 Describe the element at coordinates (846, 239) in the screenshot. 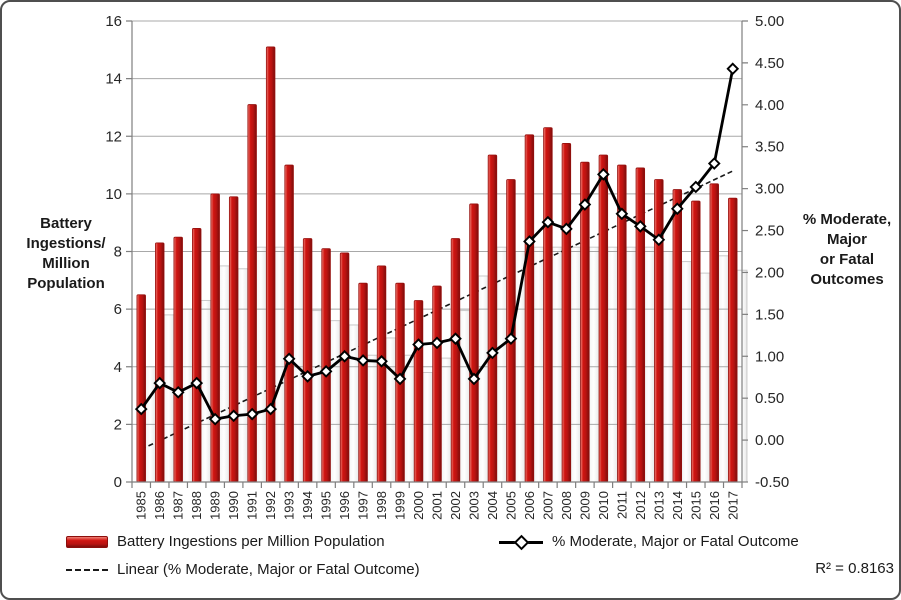

I see `right-axis-title-line: Major` at that location.